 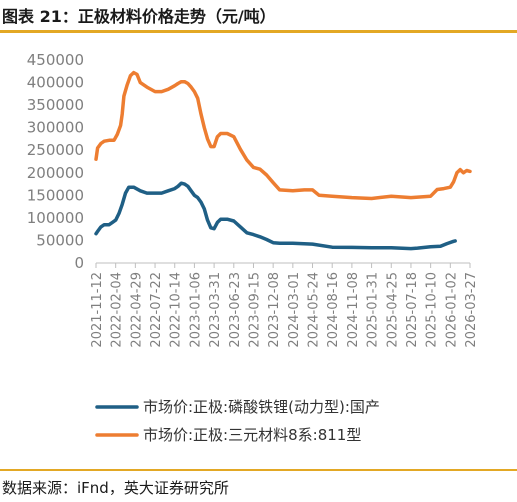 I want to click on title-divider, so click(x=258, y=31).